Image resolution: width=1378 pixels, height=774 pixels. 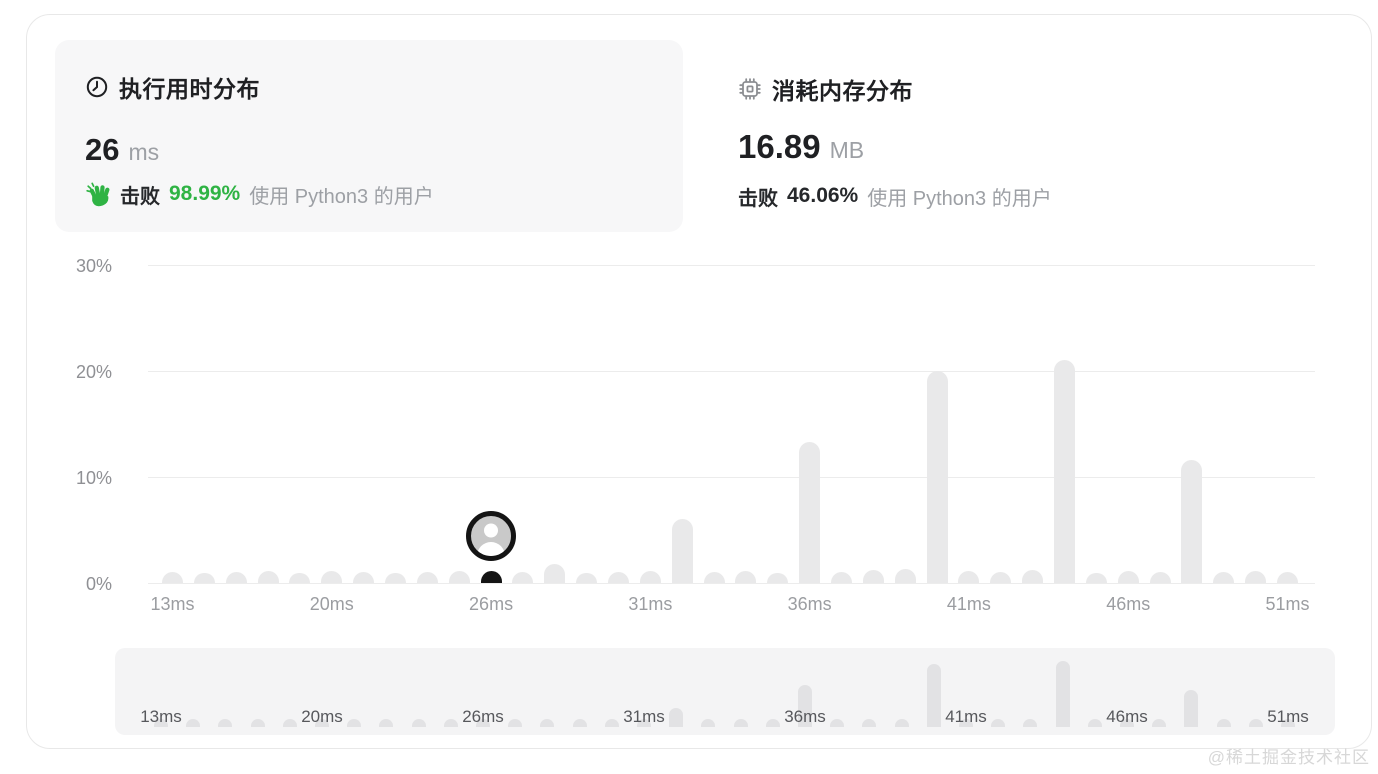 What do you see at coordinates (322, 716) in the screenshot?
I see `brush-x-axis-label: 20ms` at bounding box center [322, 716].